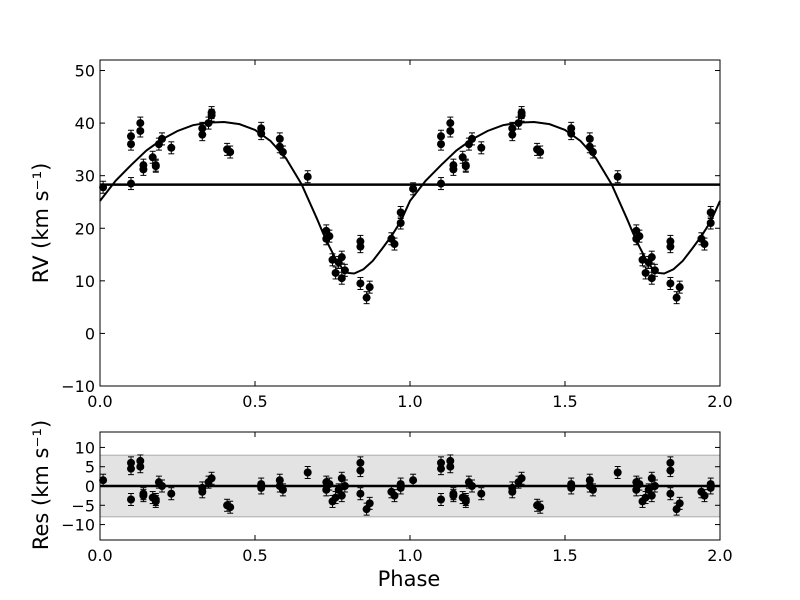 The width and height of the screenshot is (800, 600). I want to click on residual-plot-area, so click(410, 486).